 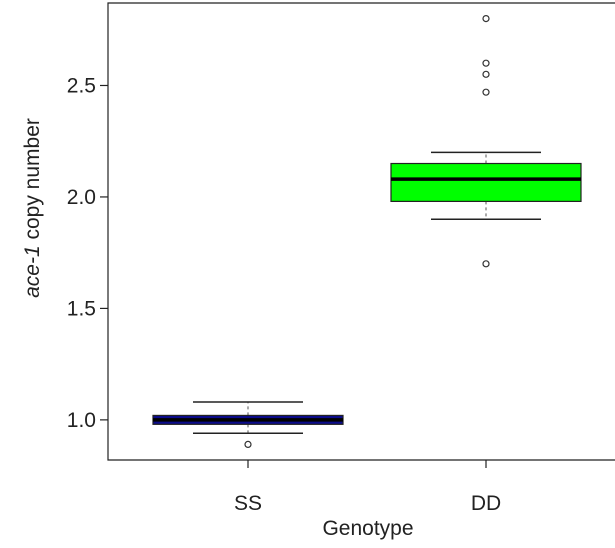 What do you see at coordinates (32, 271) in the screenshot?
I see `y-axis-title-italic: ace-1` at bounding box center [32, 271].